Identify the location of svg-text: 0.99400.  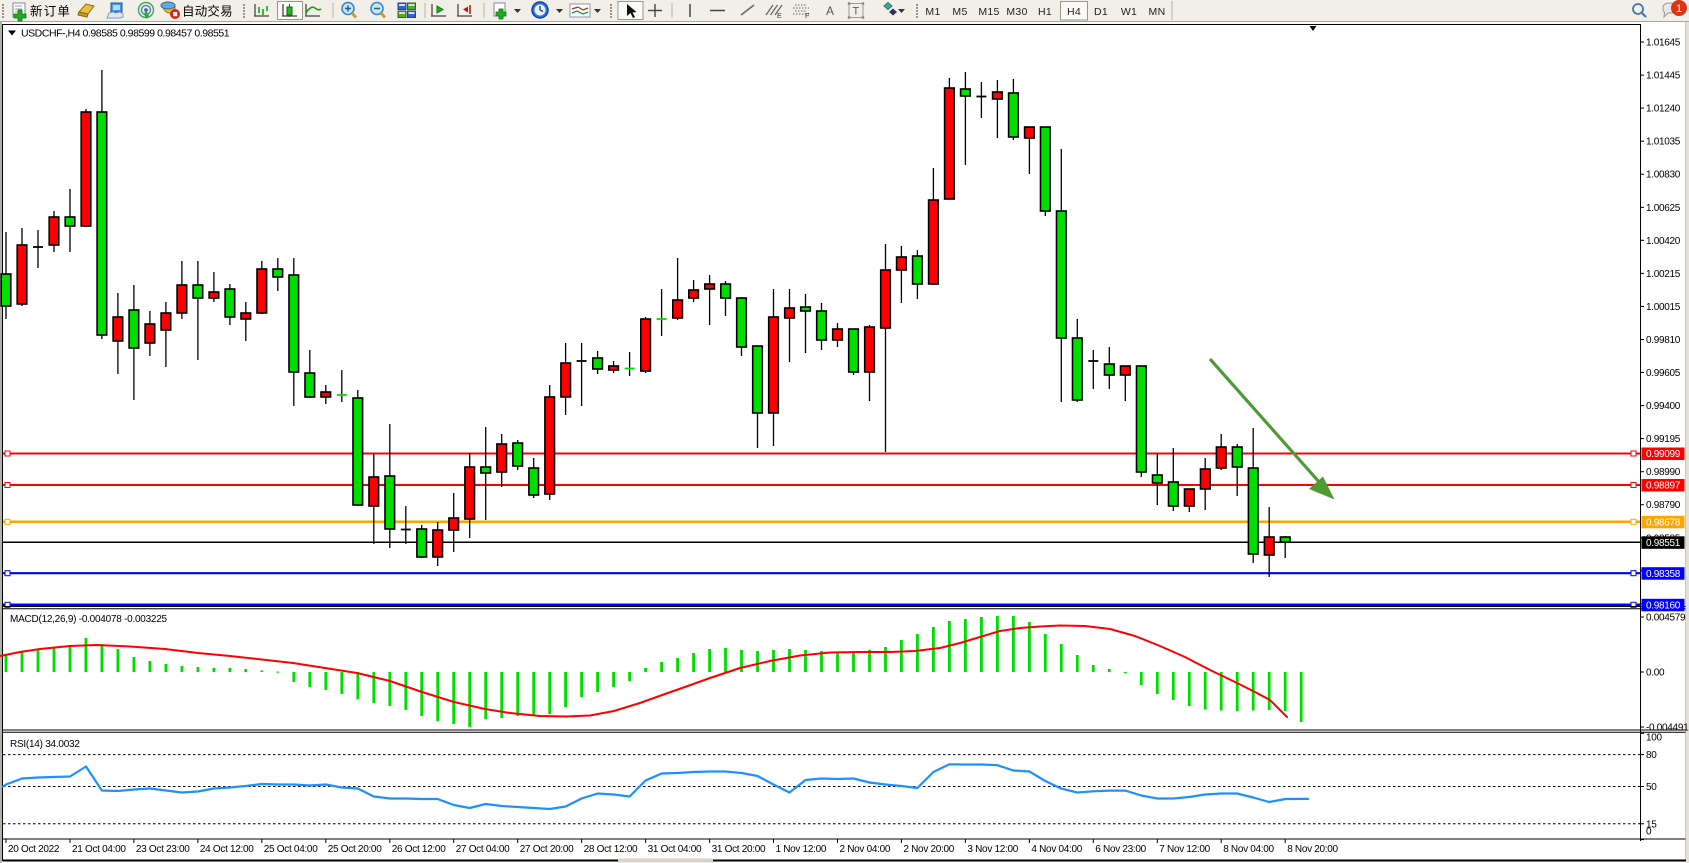
(1663, 406).